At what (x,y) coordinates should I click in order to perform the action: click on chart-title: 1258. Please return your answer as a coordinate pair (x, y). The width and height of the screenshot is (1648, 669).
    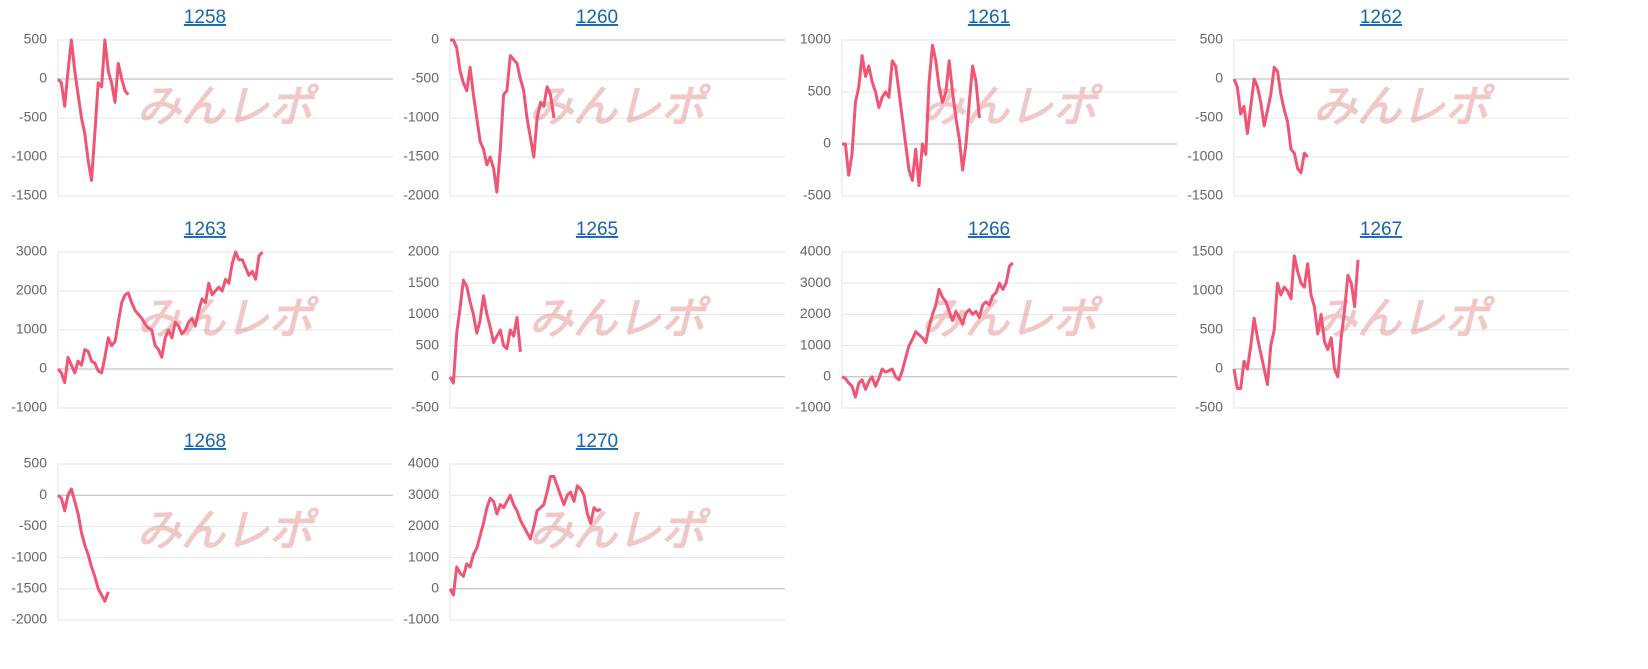
    Looking at the image, I should click on (205, 17).